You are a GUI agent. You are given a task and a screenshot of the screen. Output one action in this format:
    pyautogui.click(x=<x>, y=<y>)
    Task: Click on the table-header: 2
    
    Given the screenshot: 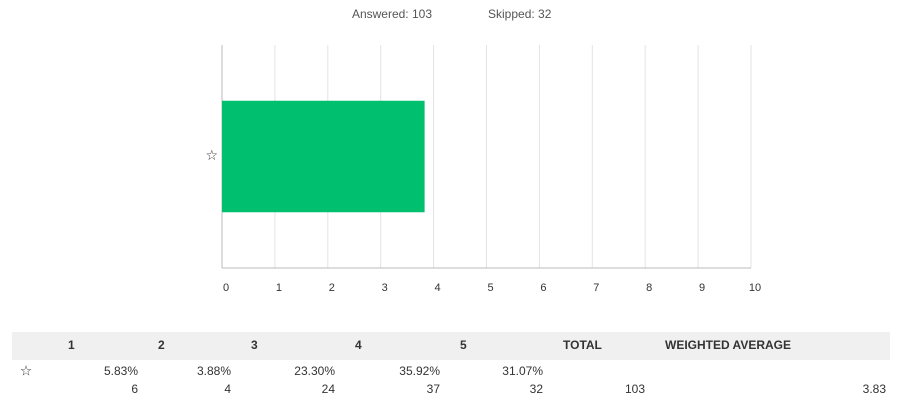 What is the action you would take?
    pyautogui.click(x=161, y=345)
    